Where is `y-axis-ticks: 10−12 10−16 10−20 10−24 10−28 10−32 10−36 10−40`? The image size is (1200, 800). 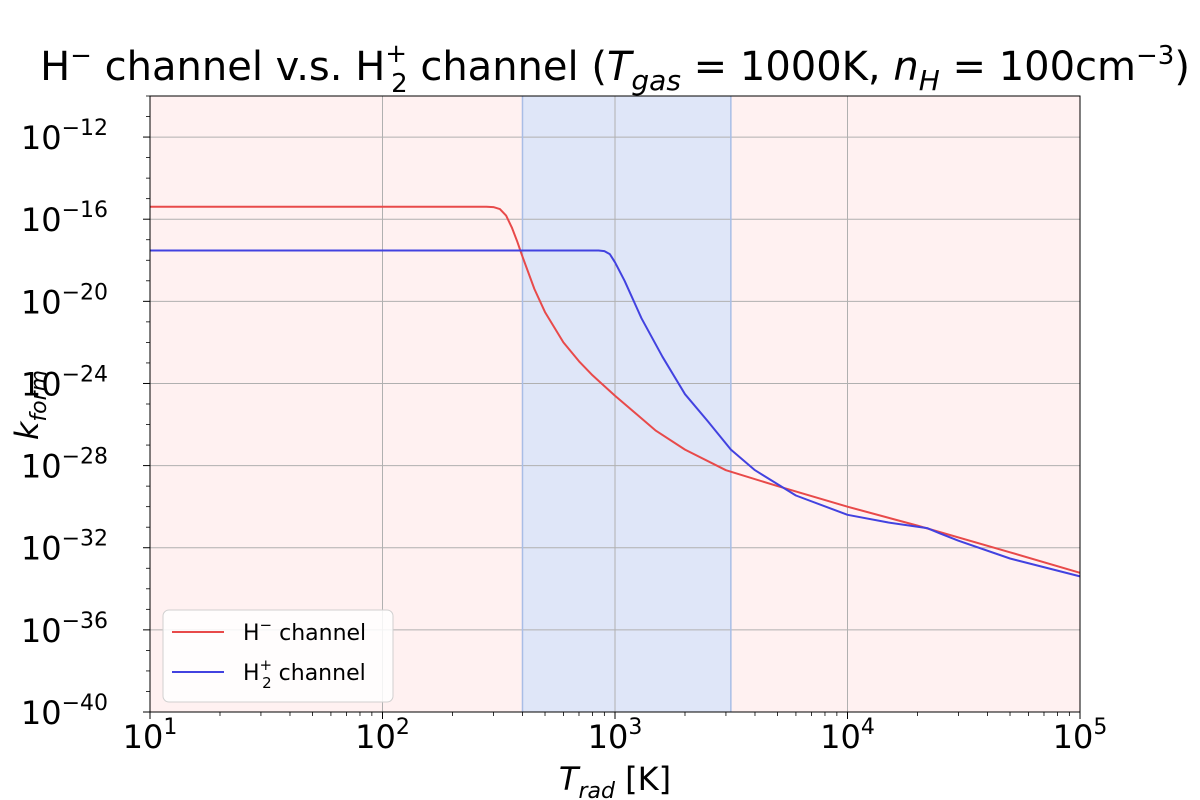 y-axis-ticks: 10−12 10−16 10−20 10−24 10−28 10−32 10−36 10−40 is located at coordinates (85, 413).